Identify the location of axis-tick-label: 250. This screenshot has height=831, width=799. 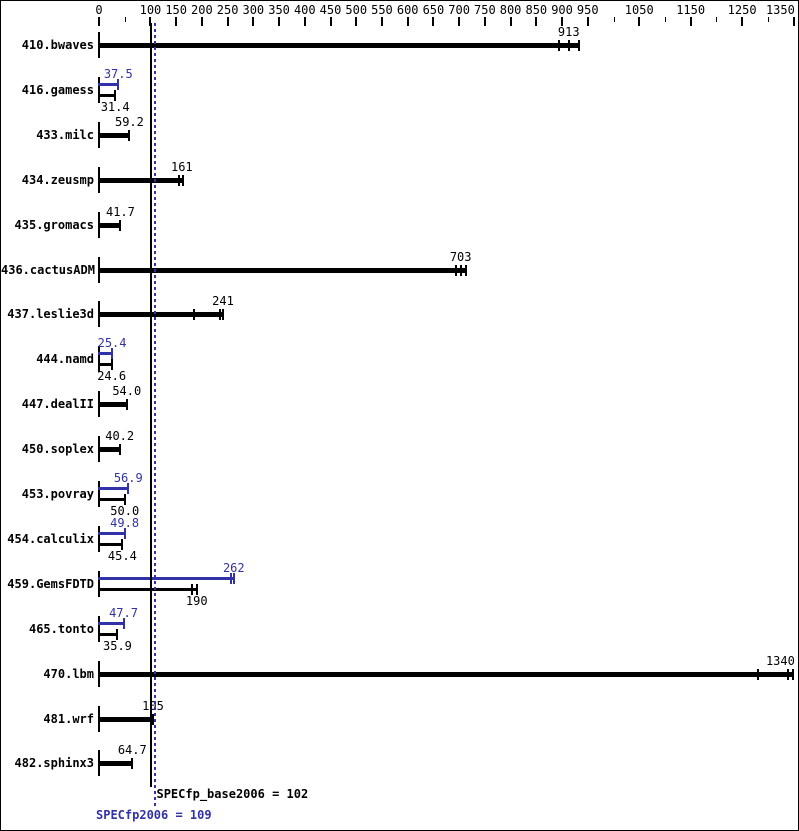
(227, 10).